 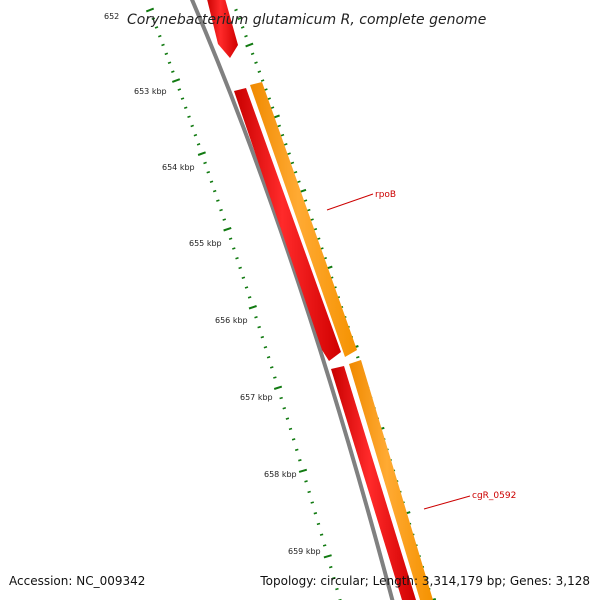 What do you see at coordinates (222, 29) in the screenshot?
I see `cds-reverse-upper` at bounding box center [222, 29].